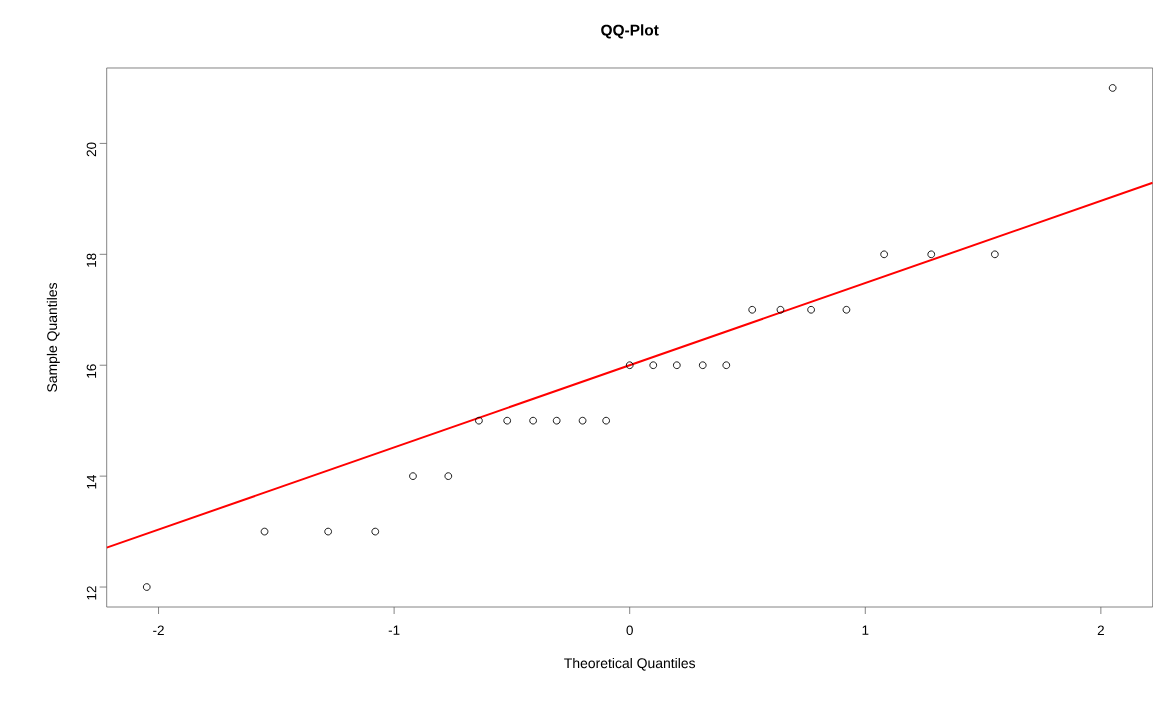 The height and width of the screenshot is (706, 1153). I want to click on y-tick-label: 16, so click(91, 371).